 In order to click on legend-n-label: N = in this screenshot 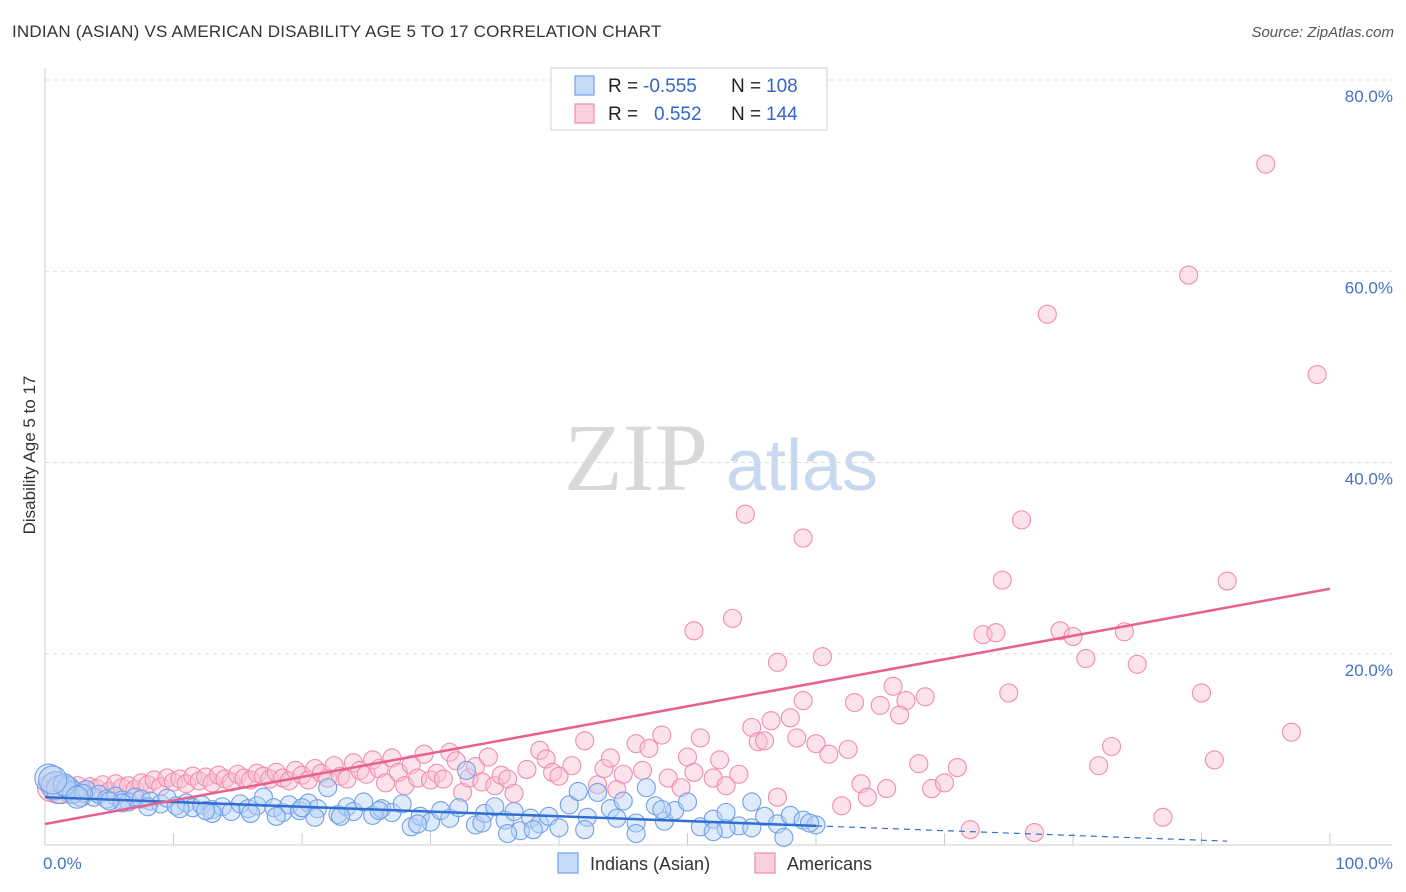, I will do `click(746, 86)`.